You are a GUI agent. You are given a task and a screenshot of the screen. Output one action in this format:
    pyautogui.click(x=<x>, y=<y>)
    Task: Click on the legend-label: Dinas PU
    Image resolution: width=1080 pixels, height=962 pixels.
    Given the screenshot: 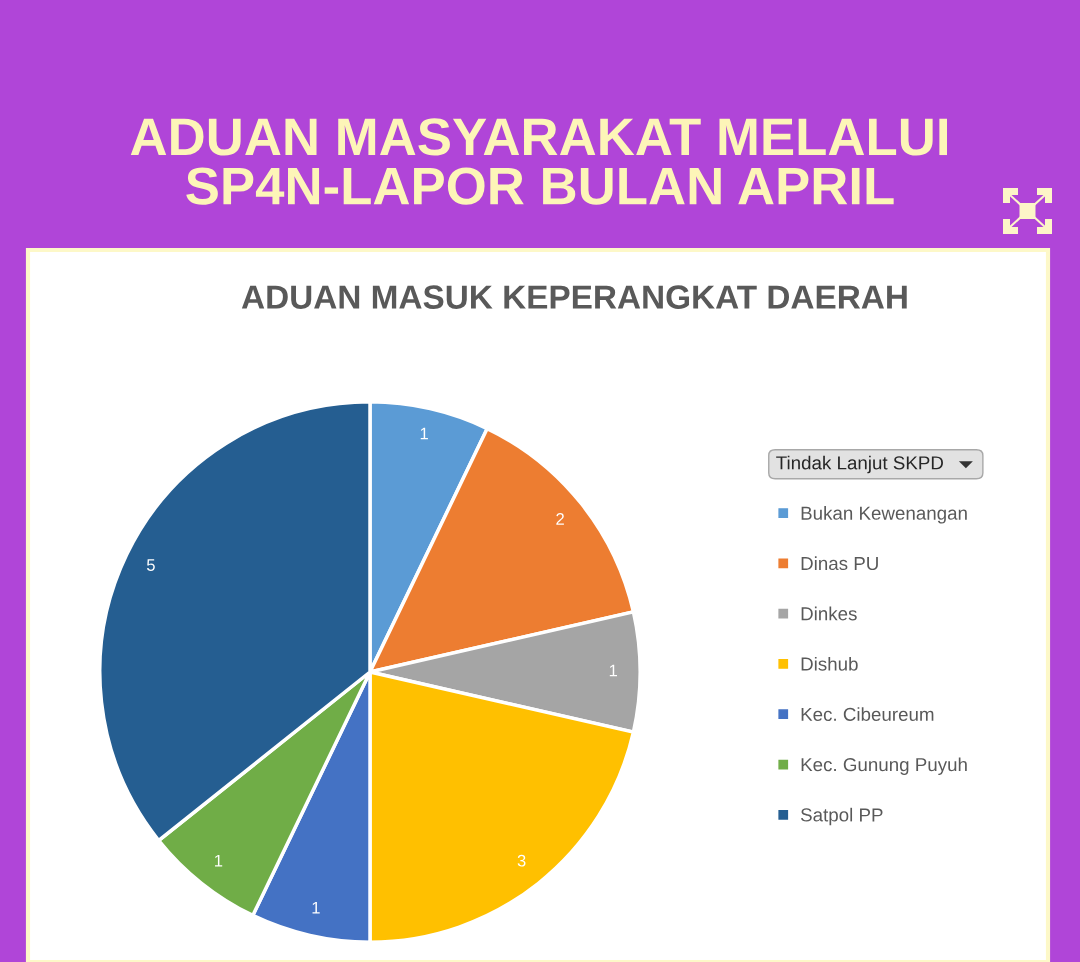 What is the action you would take?
    pyautogui.click(x=839, y=563)
    